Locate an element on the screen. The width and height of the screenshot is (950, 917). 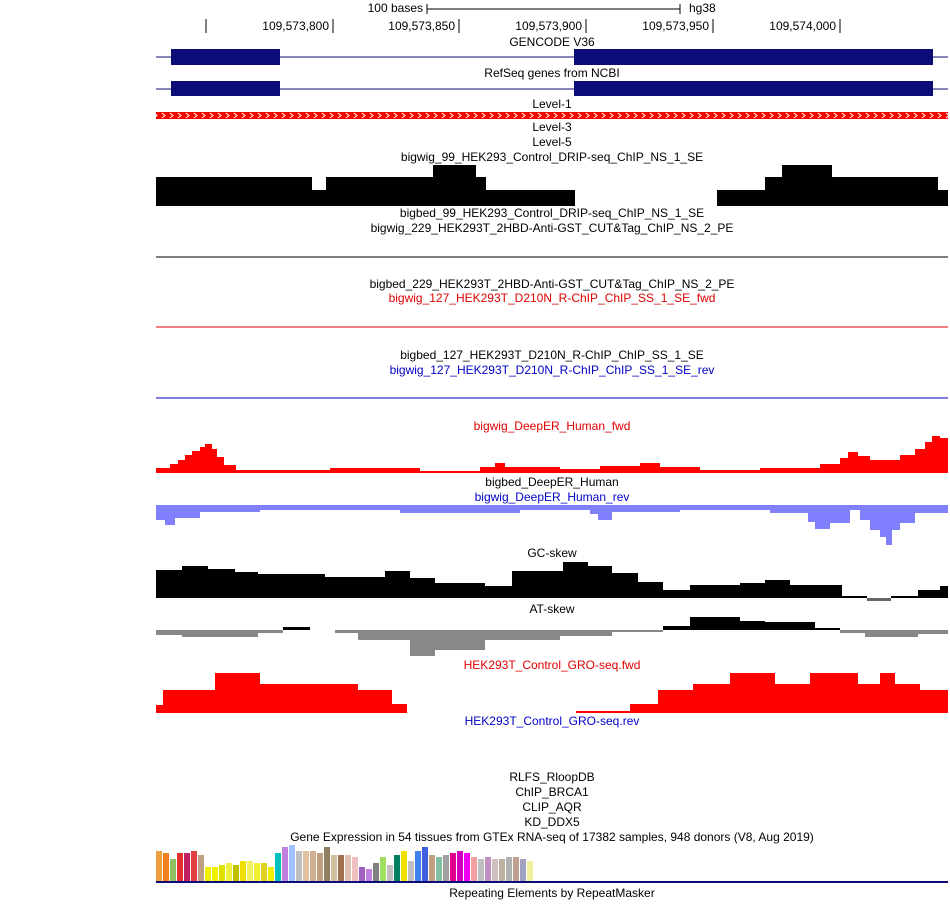
level1-feature is located at coordinates (552, 115).